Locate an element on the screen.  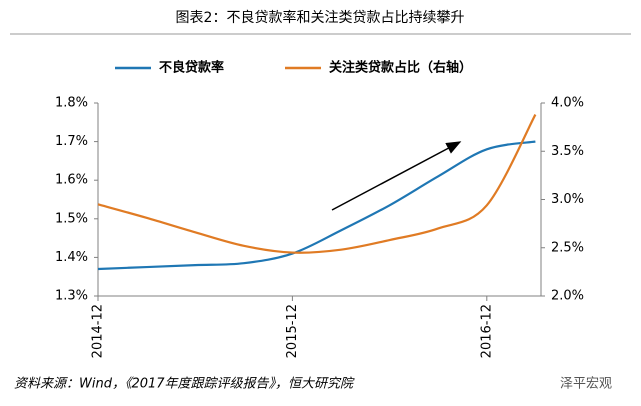
y2-tick-label: 3.0% is located at coordinates (567, 199).